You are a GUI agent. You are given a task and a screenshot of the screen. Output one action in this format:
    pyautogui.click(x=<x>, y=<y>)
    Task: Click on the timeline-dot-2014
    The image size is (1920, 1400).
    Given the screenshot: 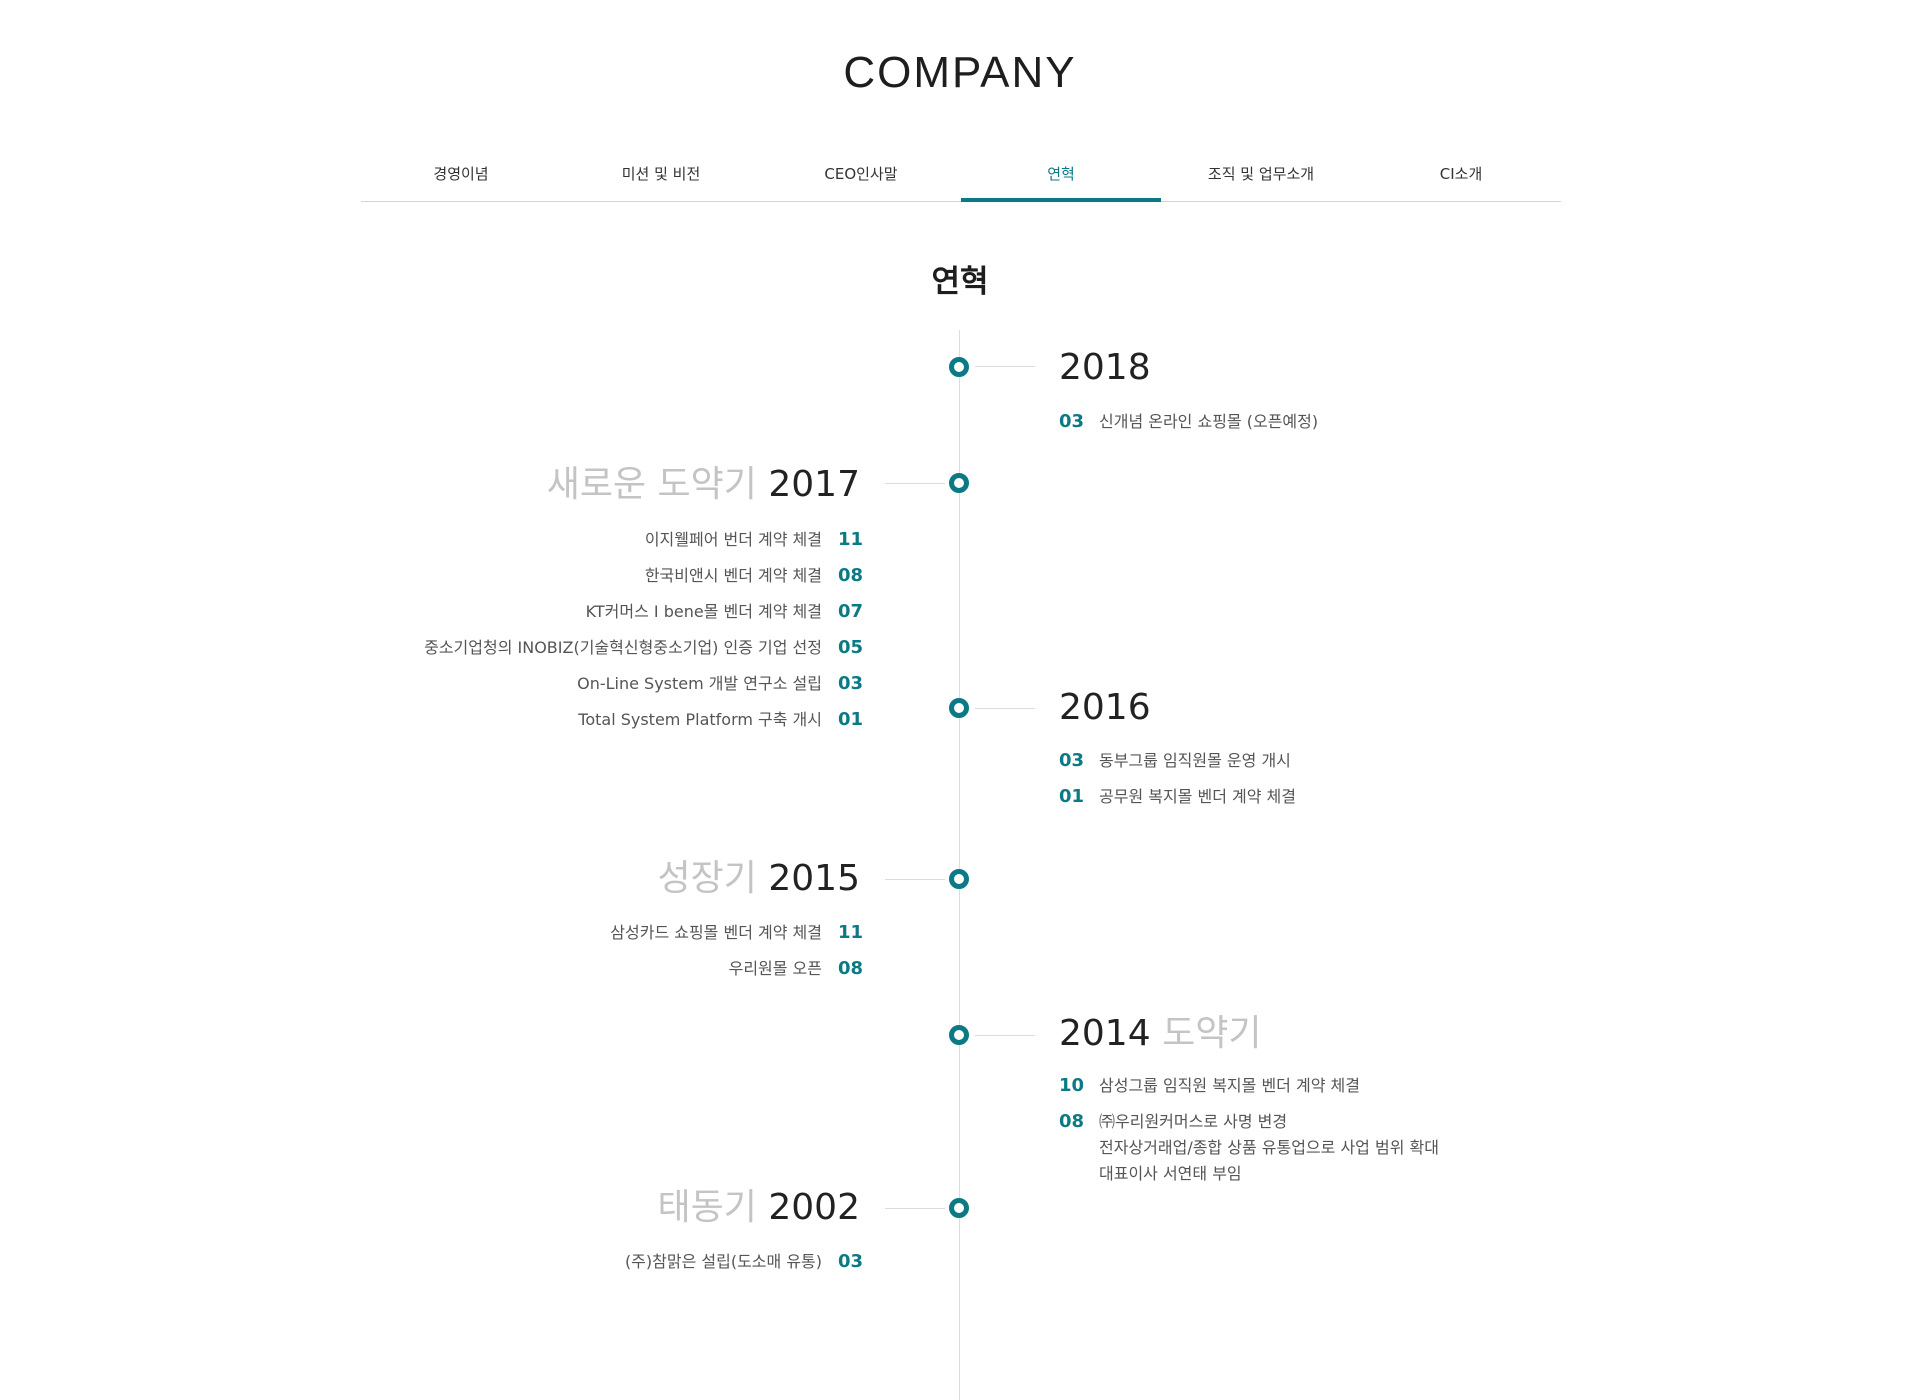 What is the action you would take?
    pyautogui.click(x=959, y=1035)
    